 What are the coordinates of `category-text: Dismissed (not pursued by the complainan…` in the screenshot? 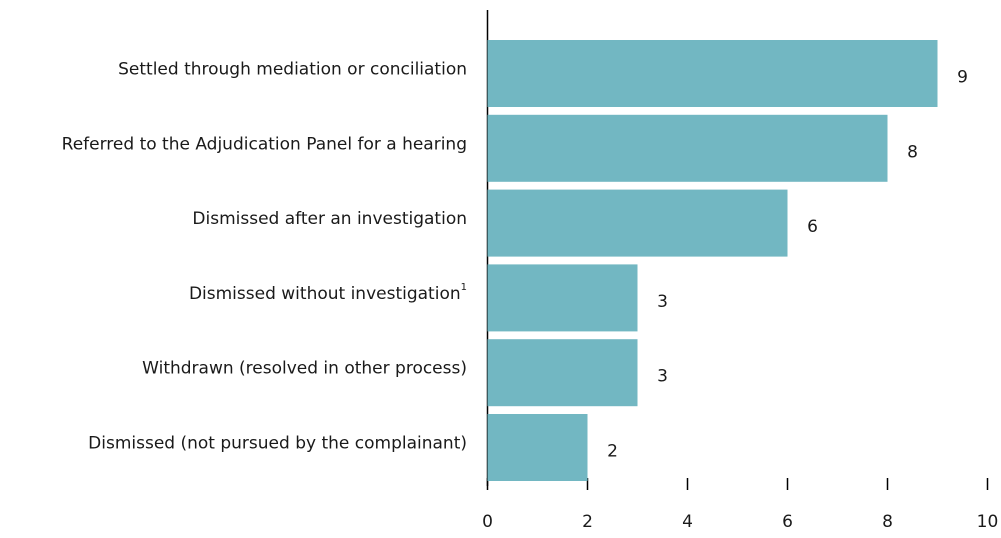 It's located at (277, 444).